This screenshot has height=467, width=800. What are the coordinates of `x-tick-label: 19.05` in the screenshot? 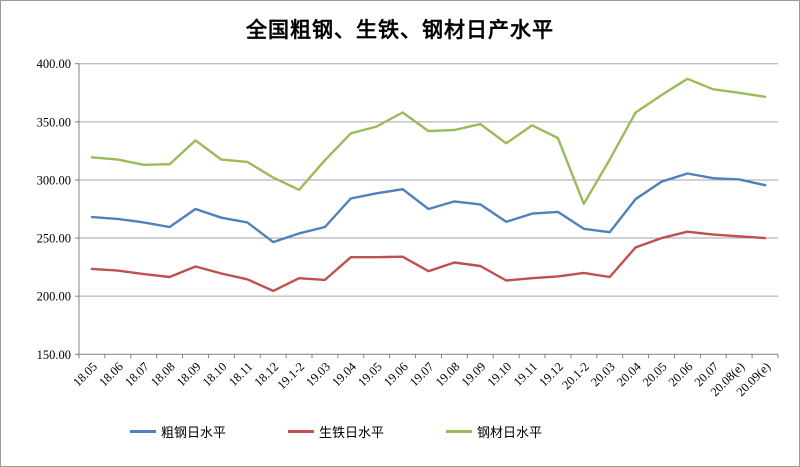 It's located at (370, 375).